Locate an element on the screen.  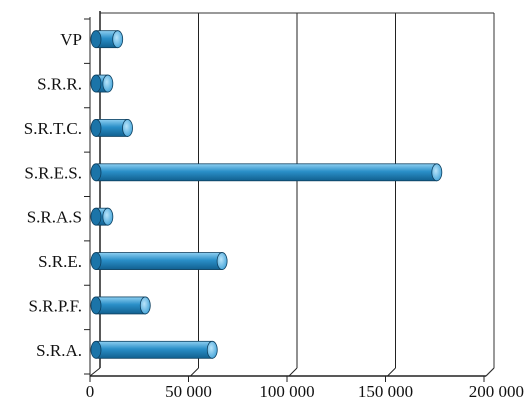
x-tick-labels: 0 50 000 100 000 150 000 200 000 is located at coordinates (305, 391).